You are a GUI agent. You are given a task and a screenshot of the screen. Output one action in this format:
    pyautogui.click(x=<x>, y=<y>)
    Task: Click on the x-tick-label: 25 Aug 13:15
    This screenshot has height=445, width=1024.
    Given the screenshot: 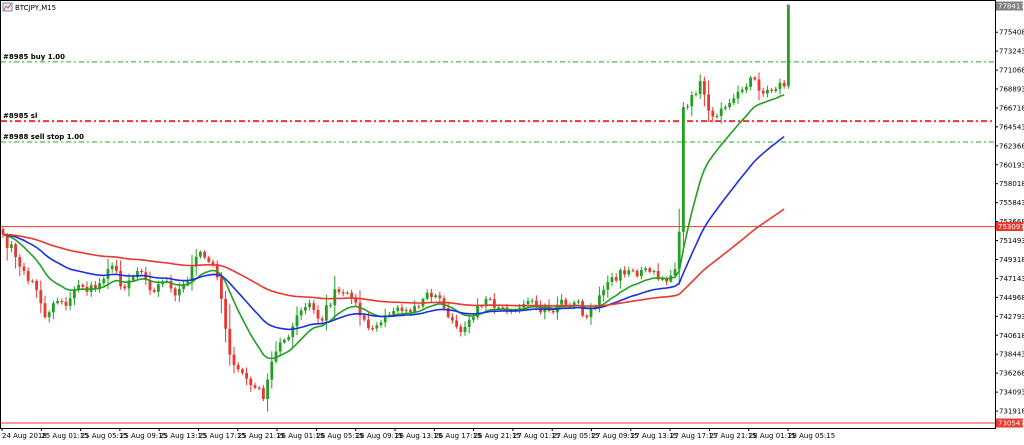 What is the action you would take?
    pyautogui.click(x=182, y=436)
    